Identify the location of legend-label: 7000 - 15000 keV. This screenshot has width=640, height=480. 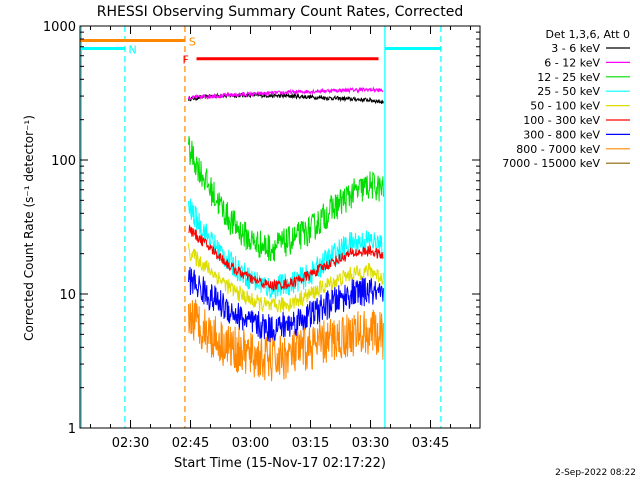
(551, 163).